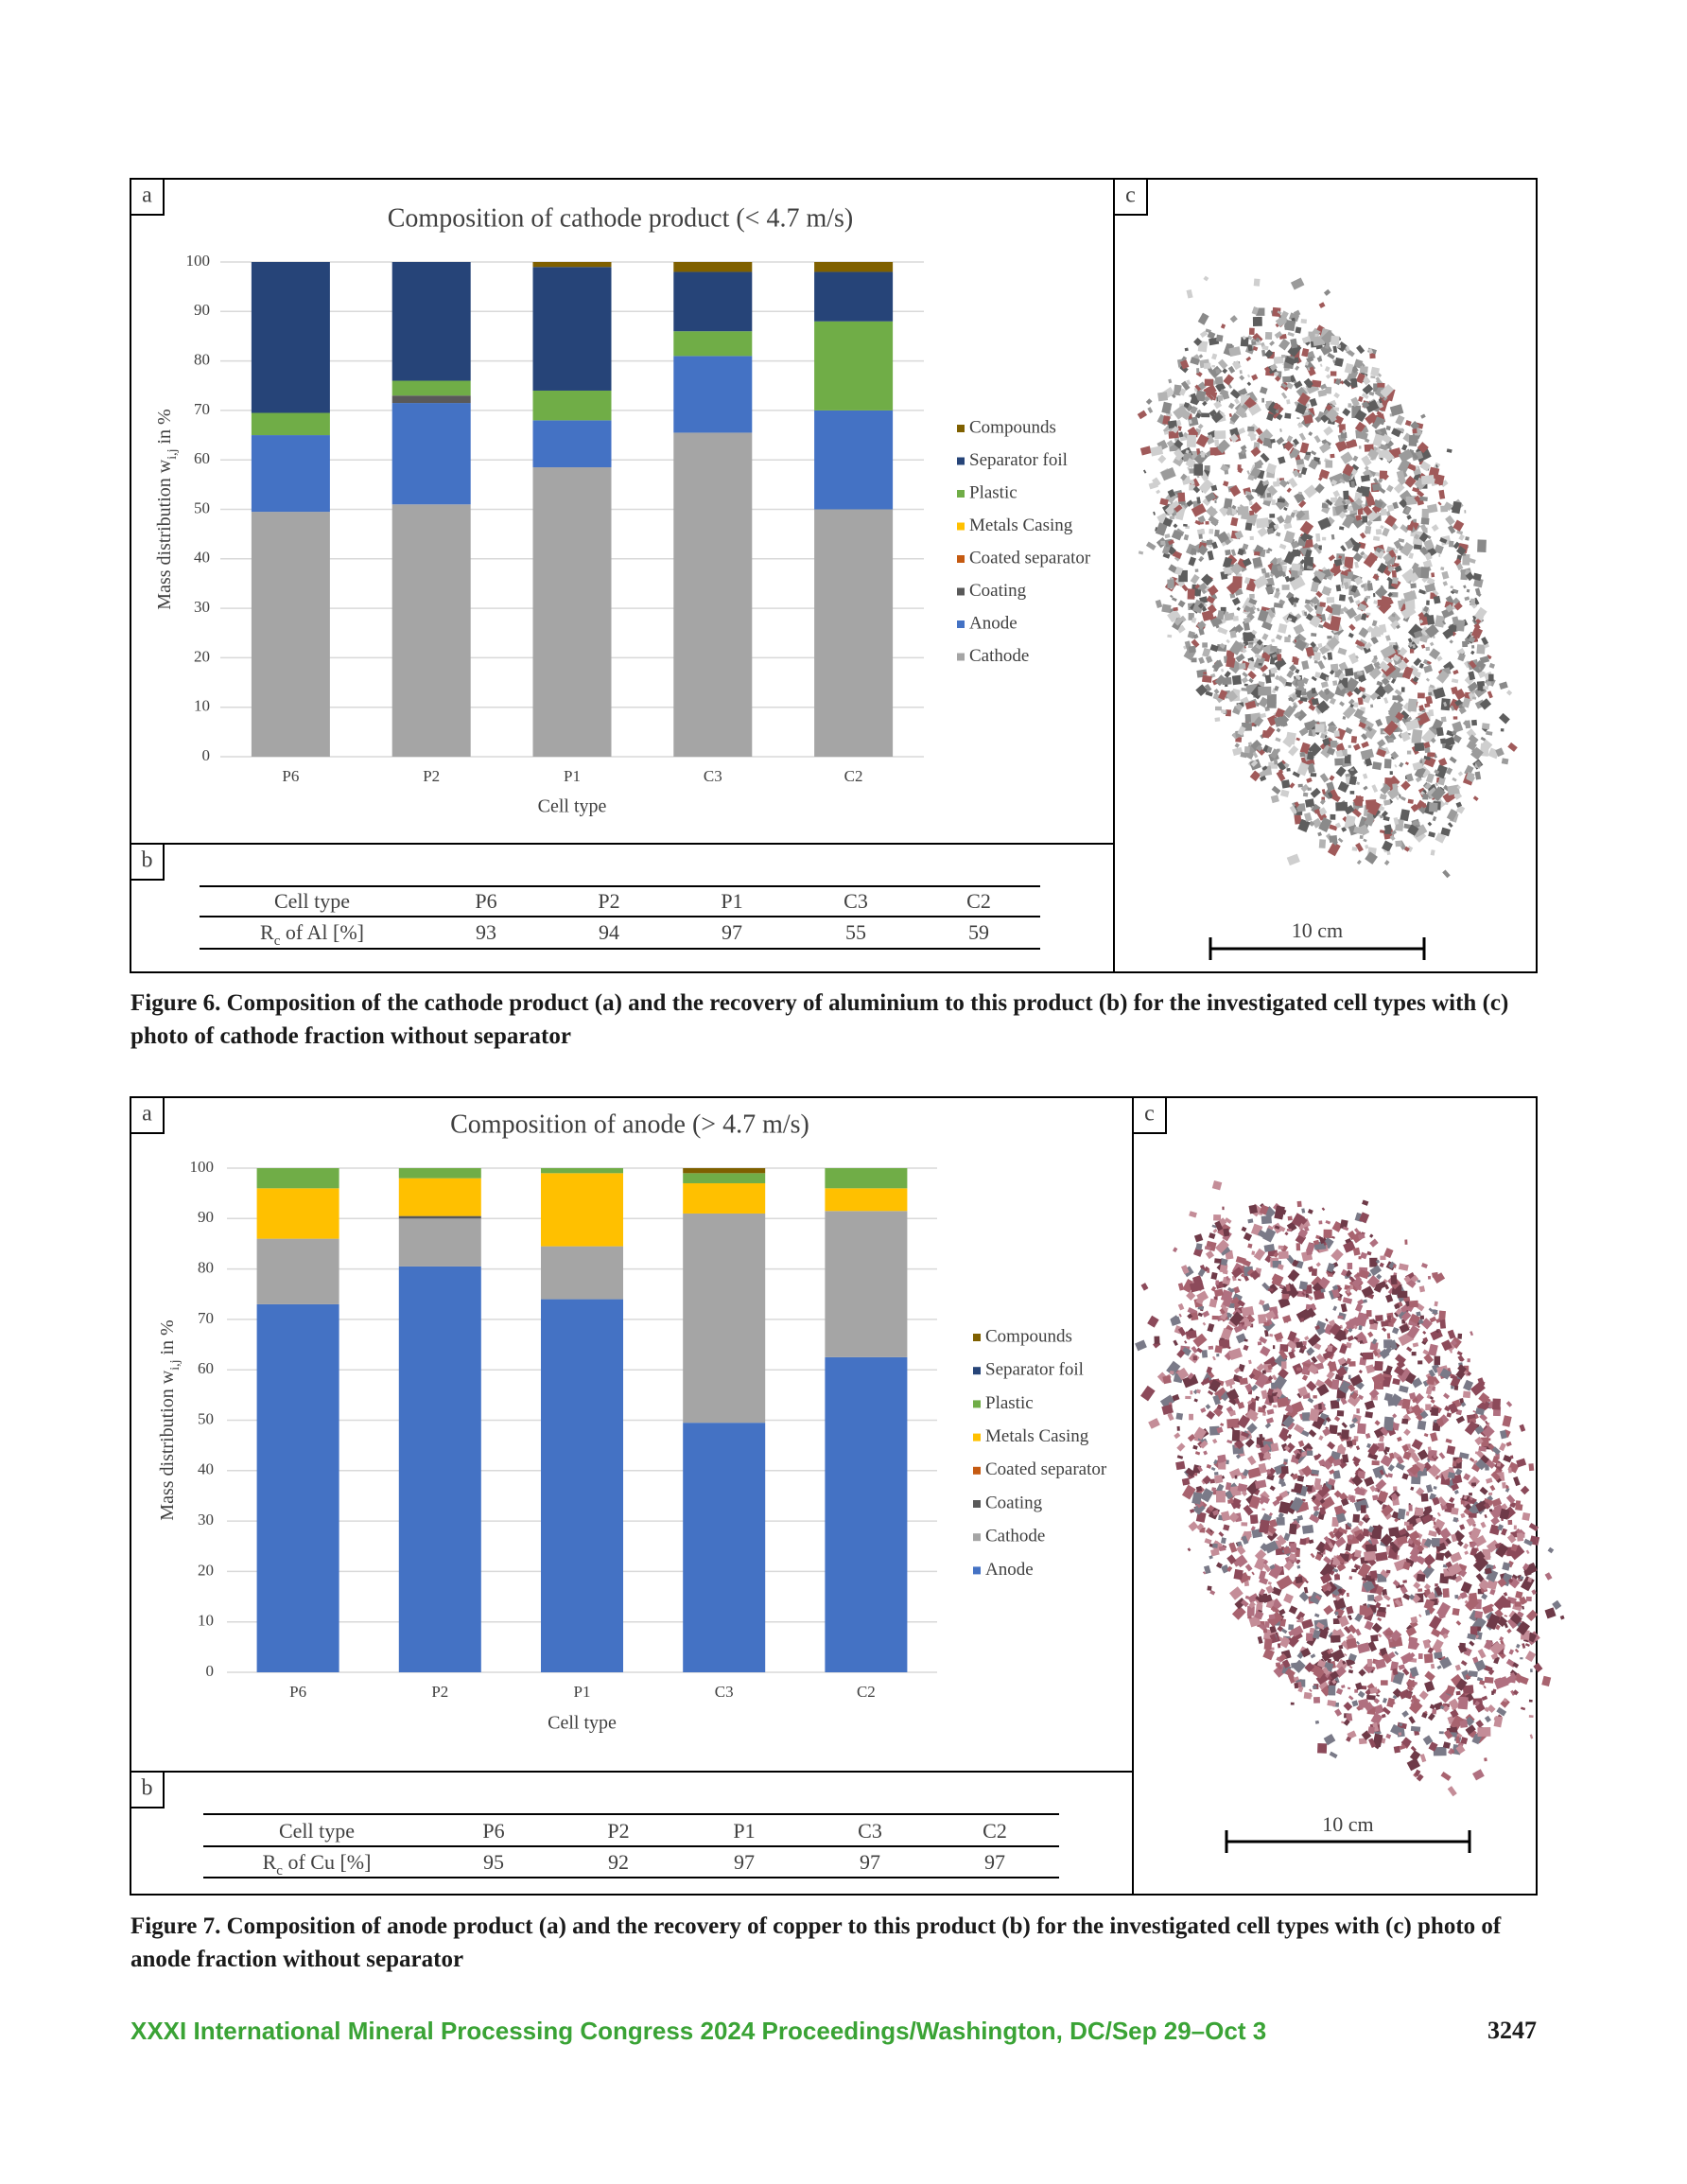 This screenshot has height=2184, width=1687. Describe the element at coordinates (977, 1471) in the screenshot. I see `legend-marker` at that location.